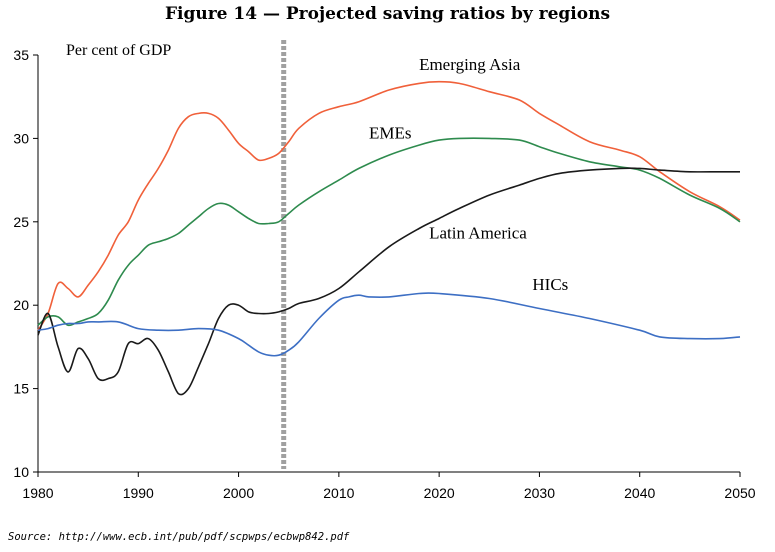  Describe the element at coordinates (138, 493) in the screenshot. I see `x-tick-label: 1990` at that location.